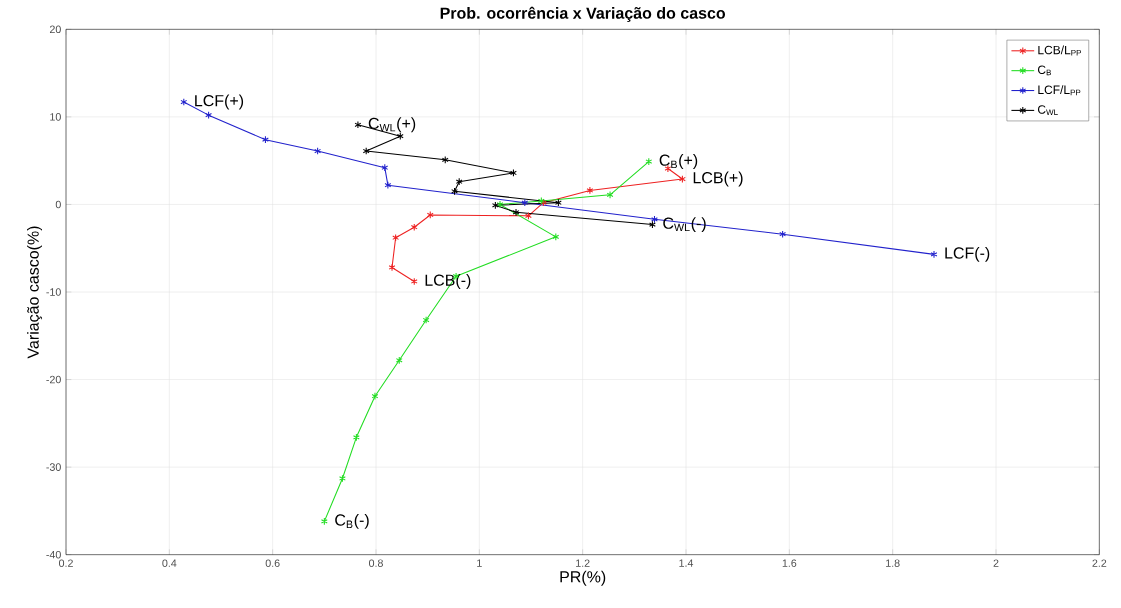 Image resolution: width=1121 pixels, height=608 pixels. What do you see at coordinates (893, 563) in the screenshot?
I see `x-tick-label: 1.8` at bounding box center [893, 563].